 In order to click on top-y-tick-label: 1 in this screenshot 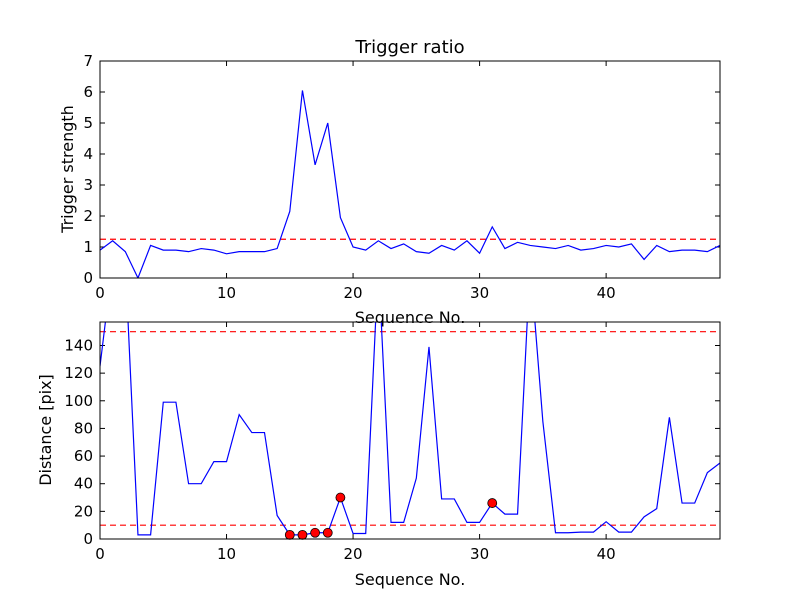, I will do `click(88, 247)`.